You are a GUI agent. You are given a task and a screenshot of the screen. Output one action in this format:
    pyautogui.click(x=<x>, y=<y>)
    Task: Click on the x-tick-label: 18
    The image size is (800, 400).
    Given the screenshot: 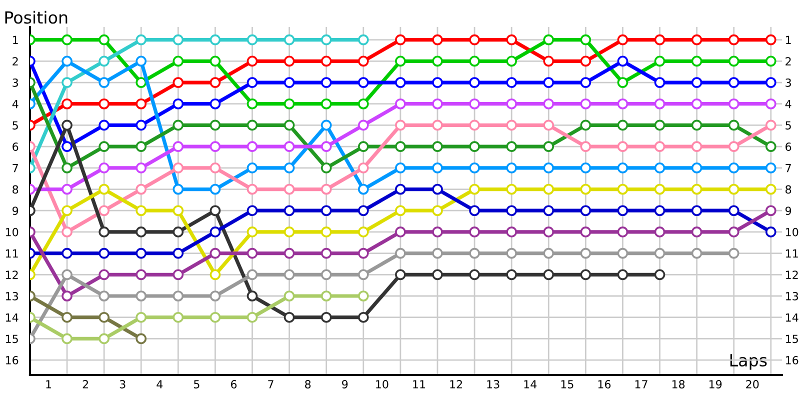 What is the action you would take?
    pyautogui.click(x=678, y=384)
    